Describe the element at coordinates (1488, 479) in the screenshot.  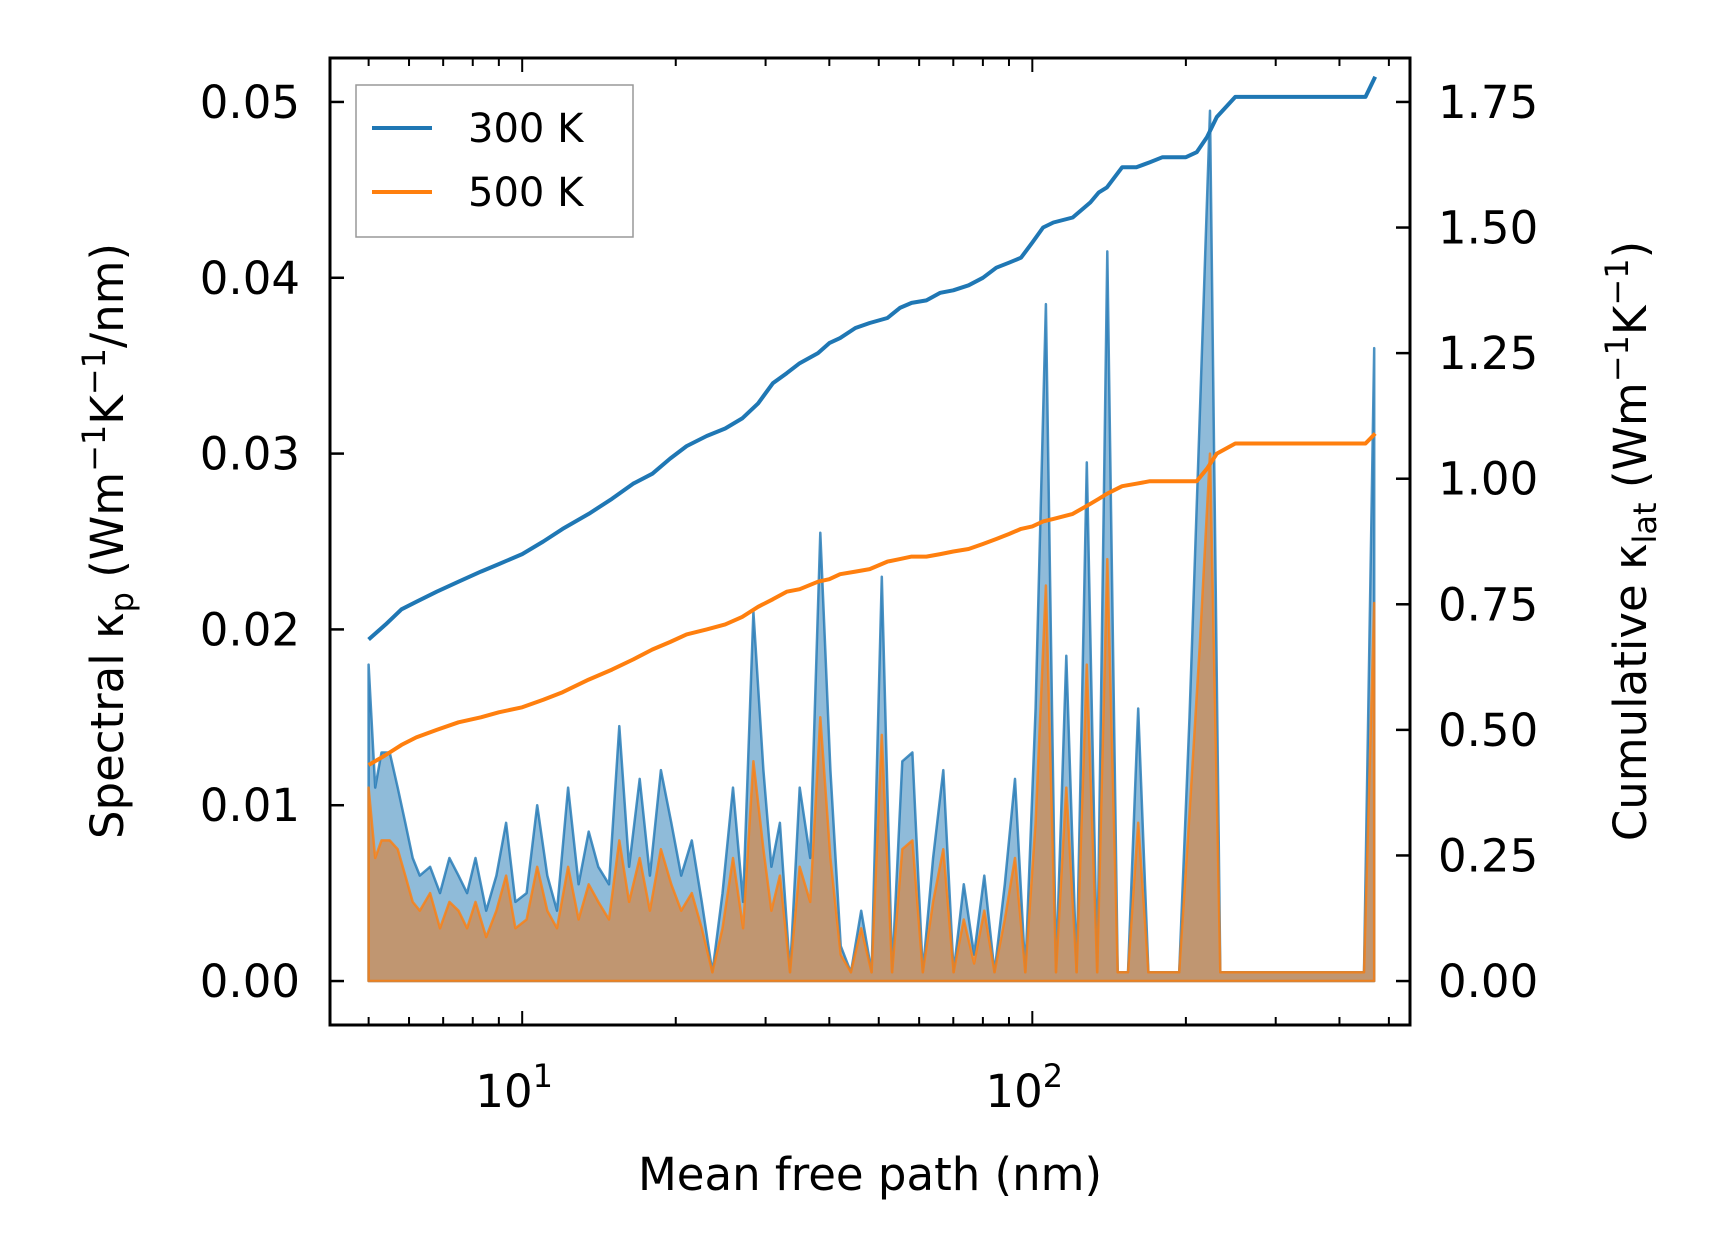
I see `y-right-tick-label: 1.00` at that location.